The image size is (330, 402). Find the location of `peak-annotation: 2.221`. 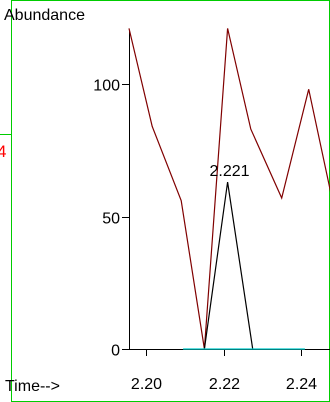

peak-annotation: 2.221 is located at coordinates (230, 171).